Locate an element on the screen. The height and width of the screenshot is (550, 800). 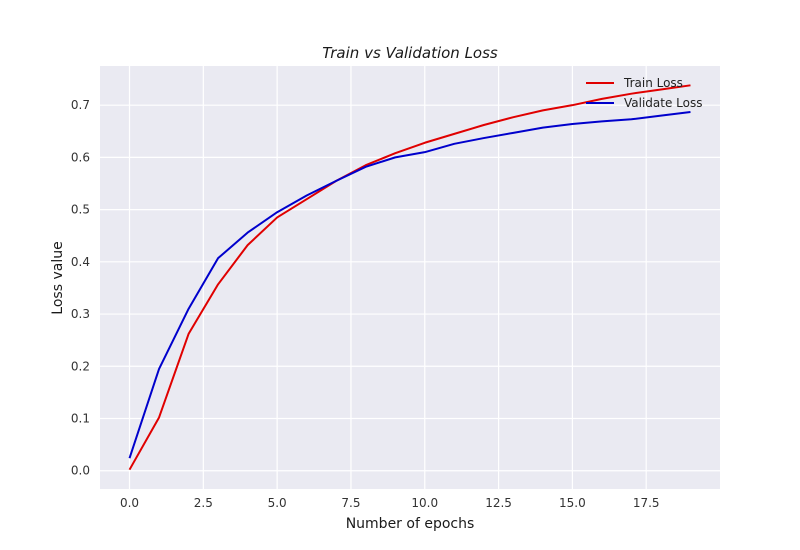
y-tick-label: 0.6 is located at coordinates (80, 157).